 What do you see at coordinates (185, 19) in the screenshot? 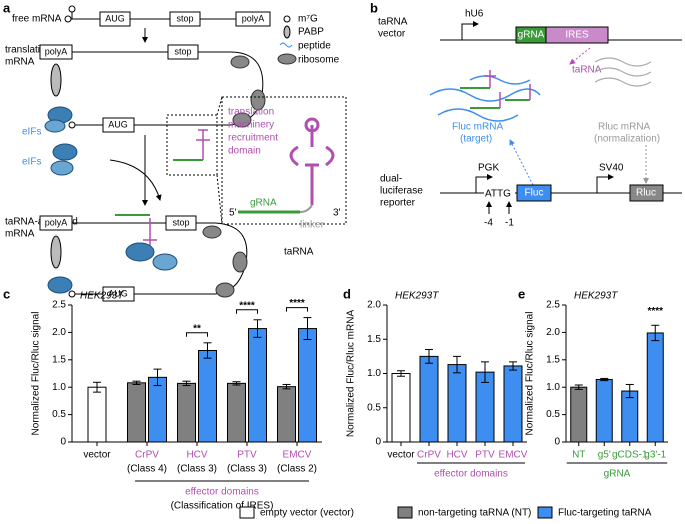
I see `stop-box` at bounding box center [185, 19].